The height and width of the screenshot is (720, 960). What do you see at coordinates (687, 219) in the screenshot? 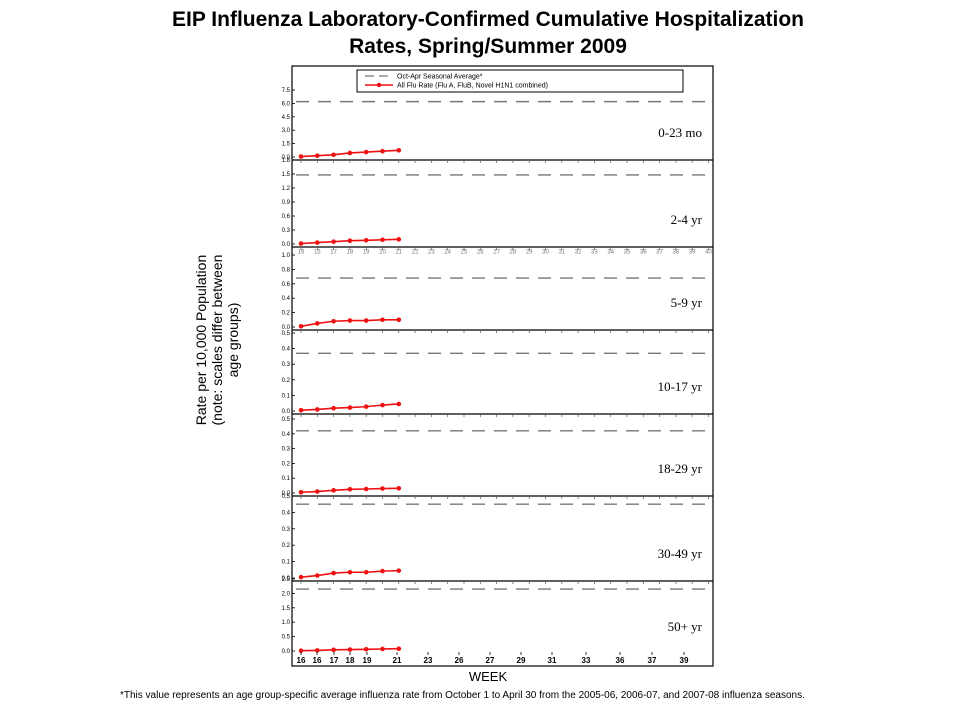
I see `panel-label: 2-4 yr` at bounding box center [687, 219].